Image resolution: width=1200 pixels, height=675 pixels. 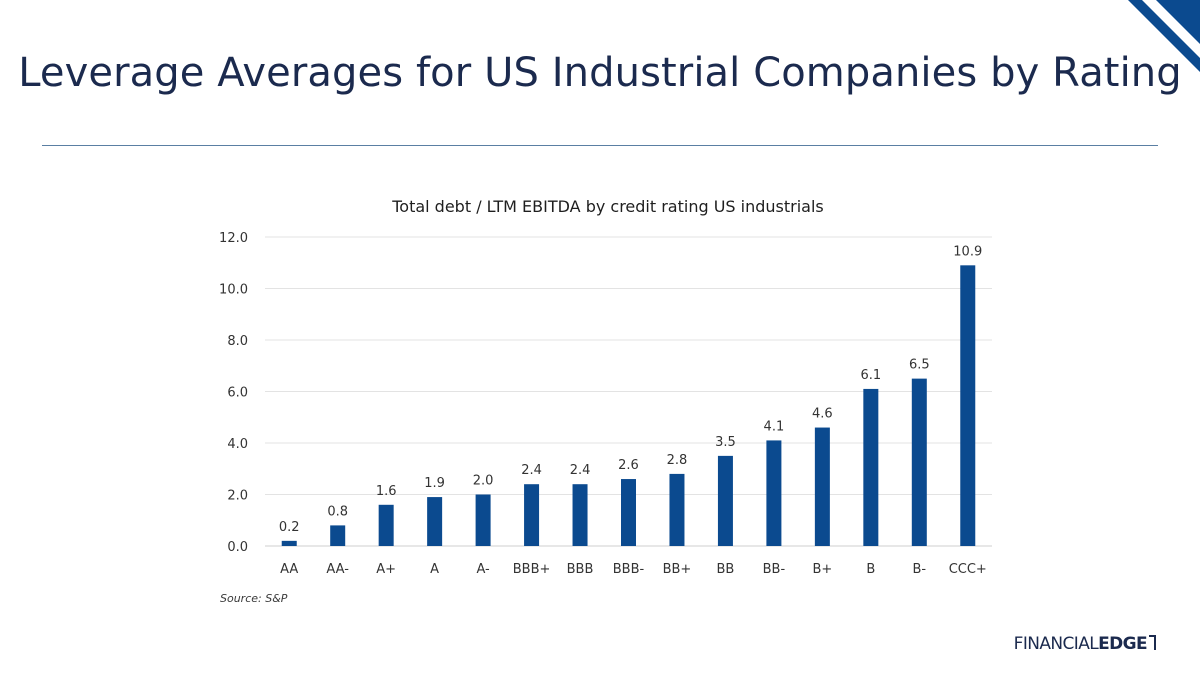 I want to click on bar-bbb, so click(x=580, y=515).